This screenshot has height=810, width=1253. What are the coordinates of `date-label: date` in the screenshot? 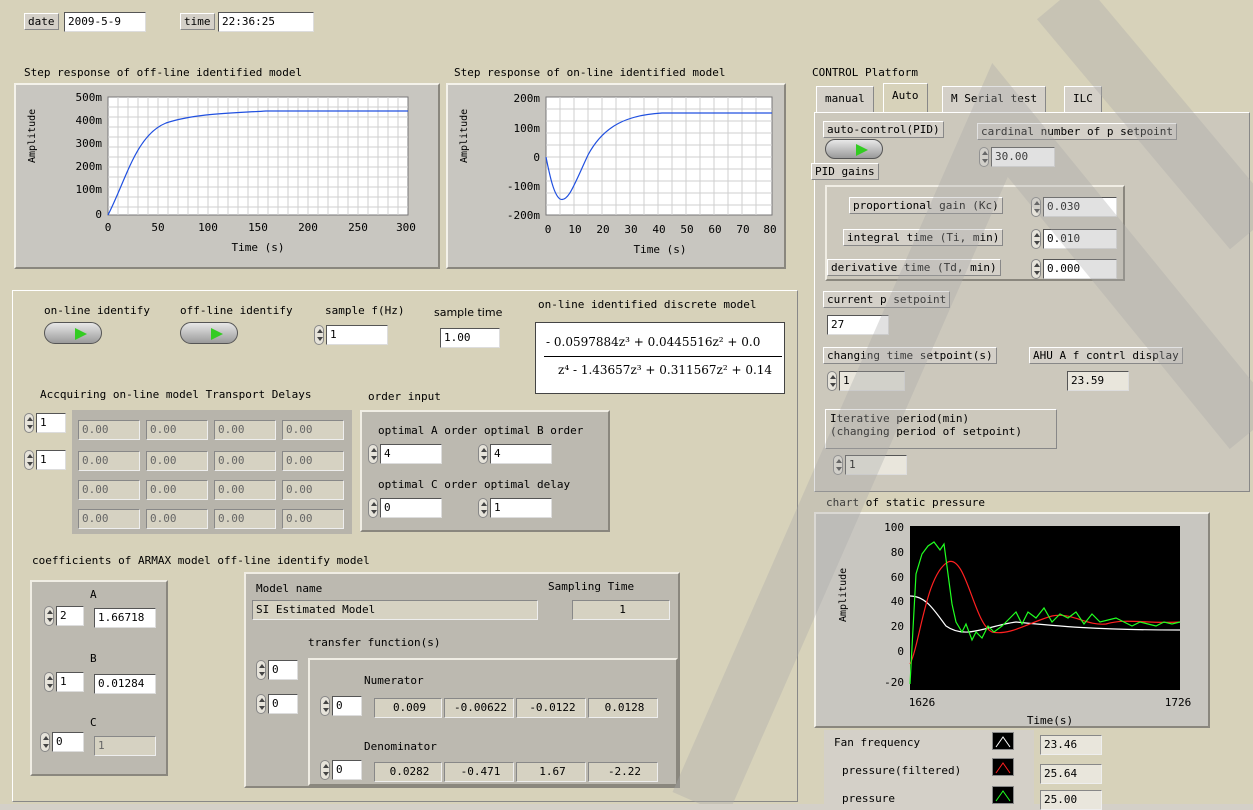 It's located at (41, 21).